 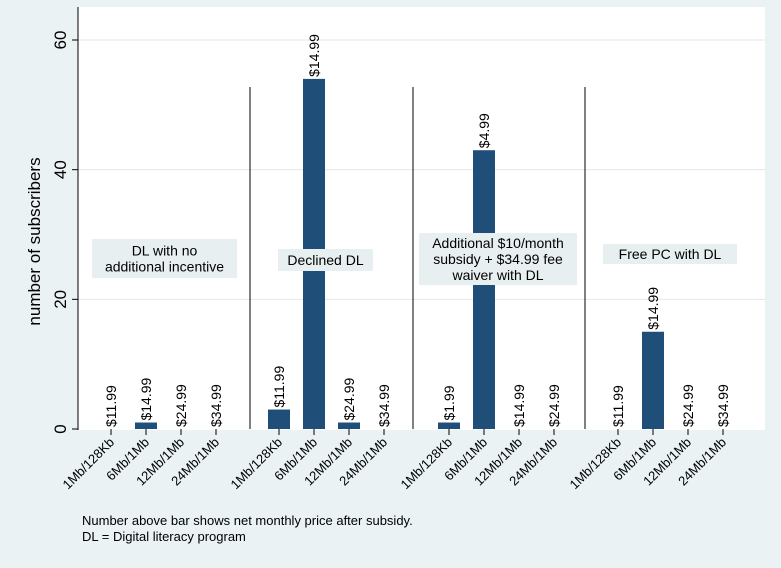 What do you see at coordinates (497, 275) in the screenshot?
I see `panel-label: waiver with DL` at bounding box center [497, 275].